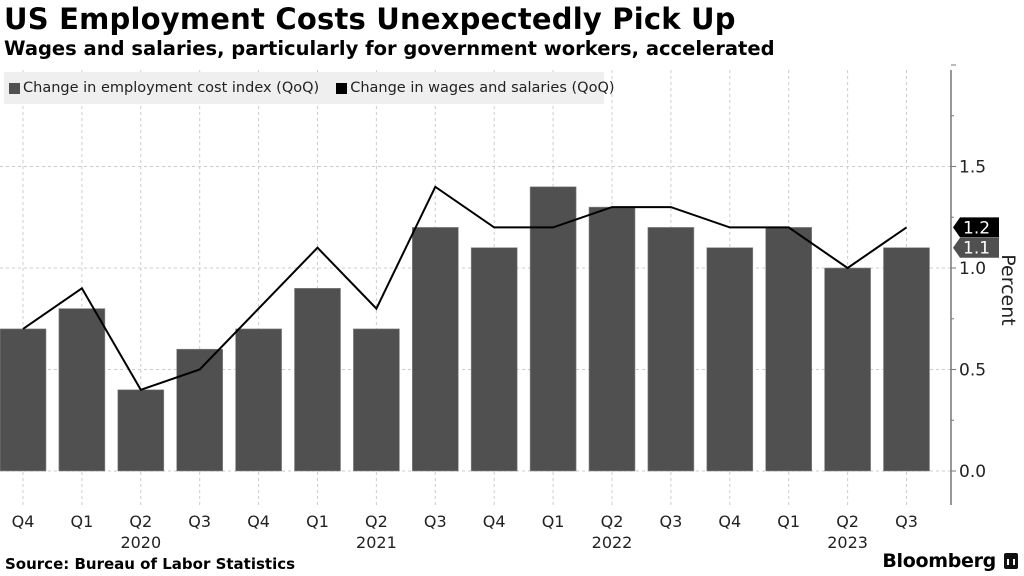 The height and width of the screenshot is (576, 1024). I want to click on legend-label-wages: Change in wages and salaries (QoQ), so click(482, 88).